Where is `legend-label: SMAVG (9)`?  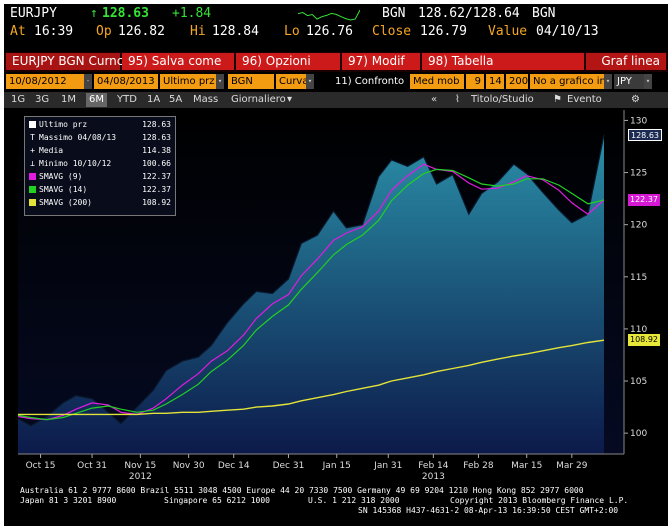
legend-label: SMAVG (9) is located at coordinates (61, 176).